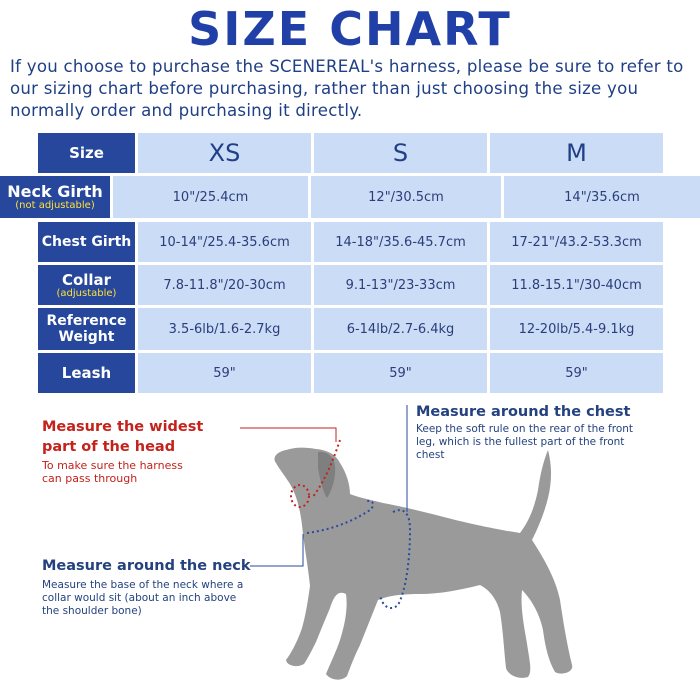 The image size is (700, 700). I want to click on row-label-neck-girth: Neck Girth (not adjustable), so click(55, 197).